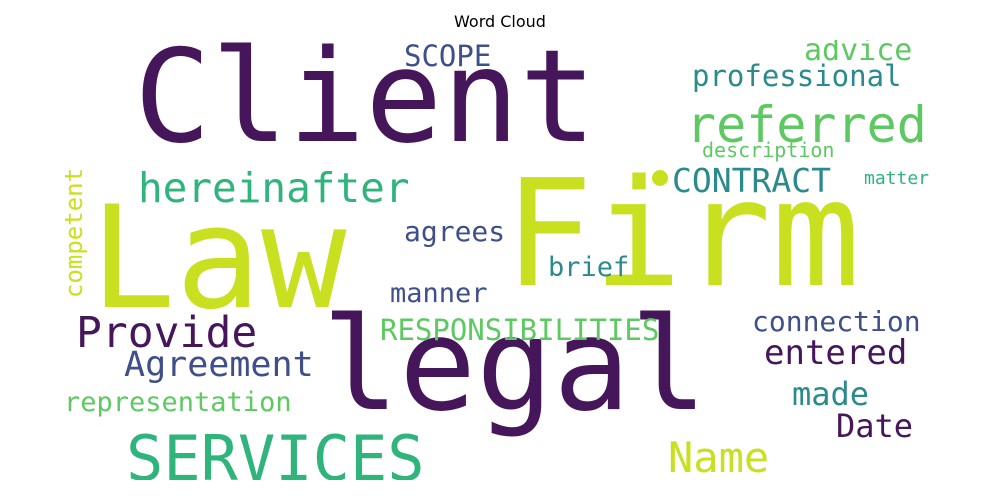  Describe the element at coordinates (768, 150) in the screenshot. I see `word-description: description` at that location.